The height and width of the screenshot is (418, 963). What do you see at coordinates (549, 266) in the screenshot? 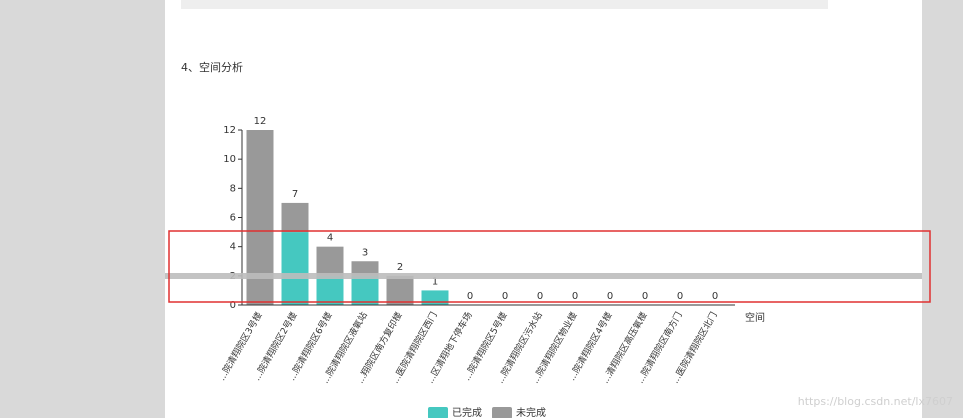
I see `highlight-box` at bounding box center [549, 266].